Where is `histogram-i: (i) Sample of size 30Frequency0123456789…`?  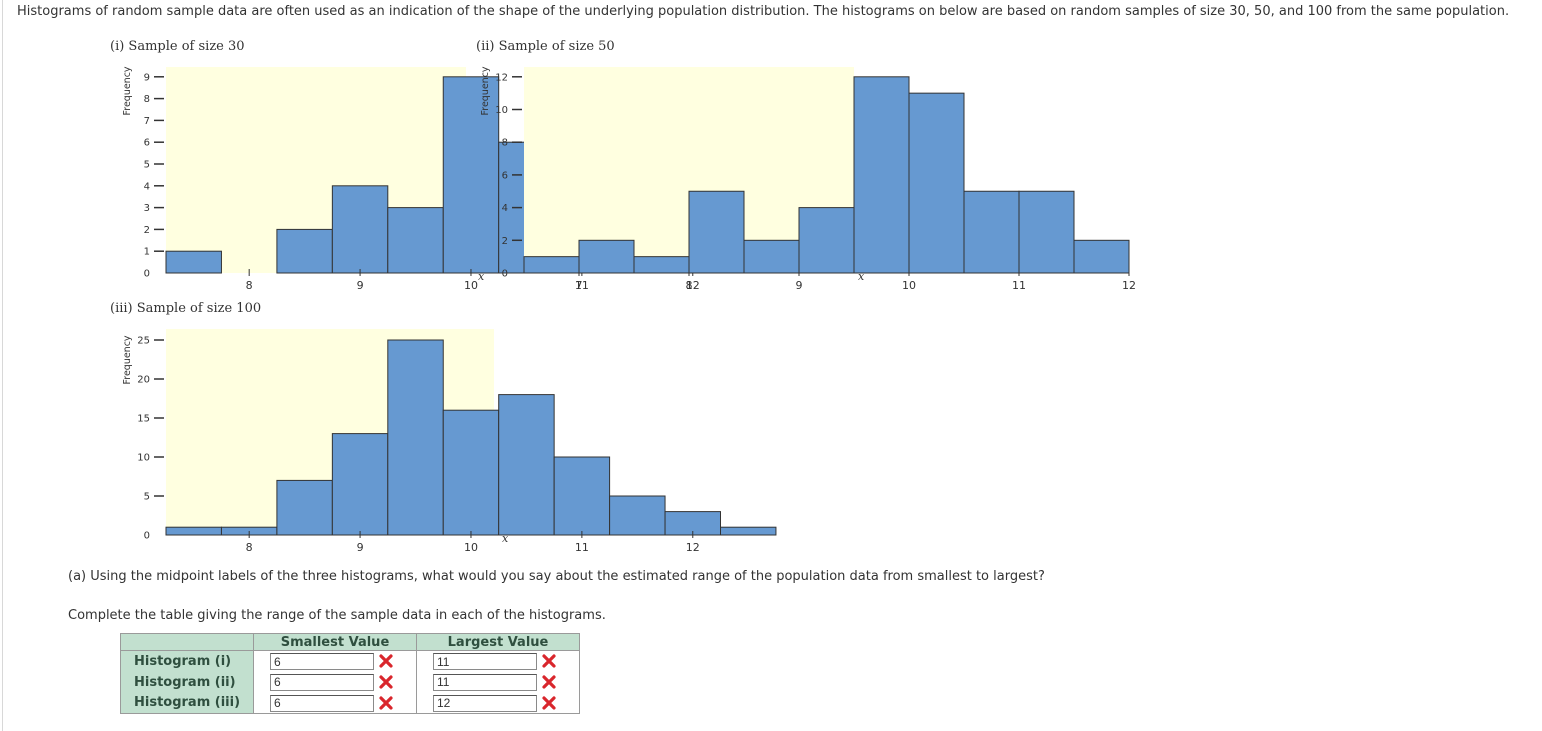
histogram-i: (i) Sample of size 30Frequency0123456789… is located at coordinates (415, 165).